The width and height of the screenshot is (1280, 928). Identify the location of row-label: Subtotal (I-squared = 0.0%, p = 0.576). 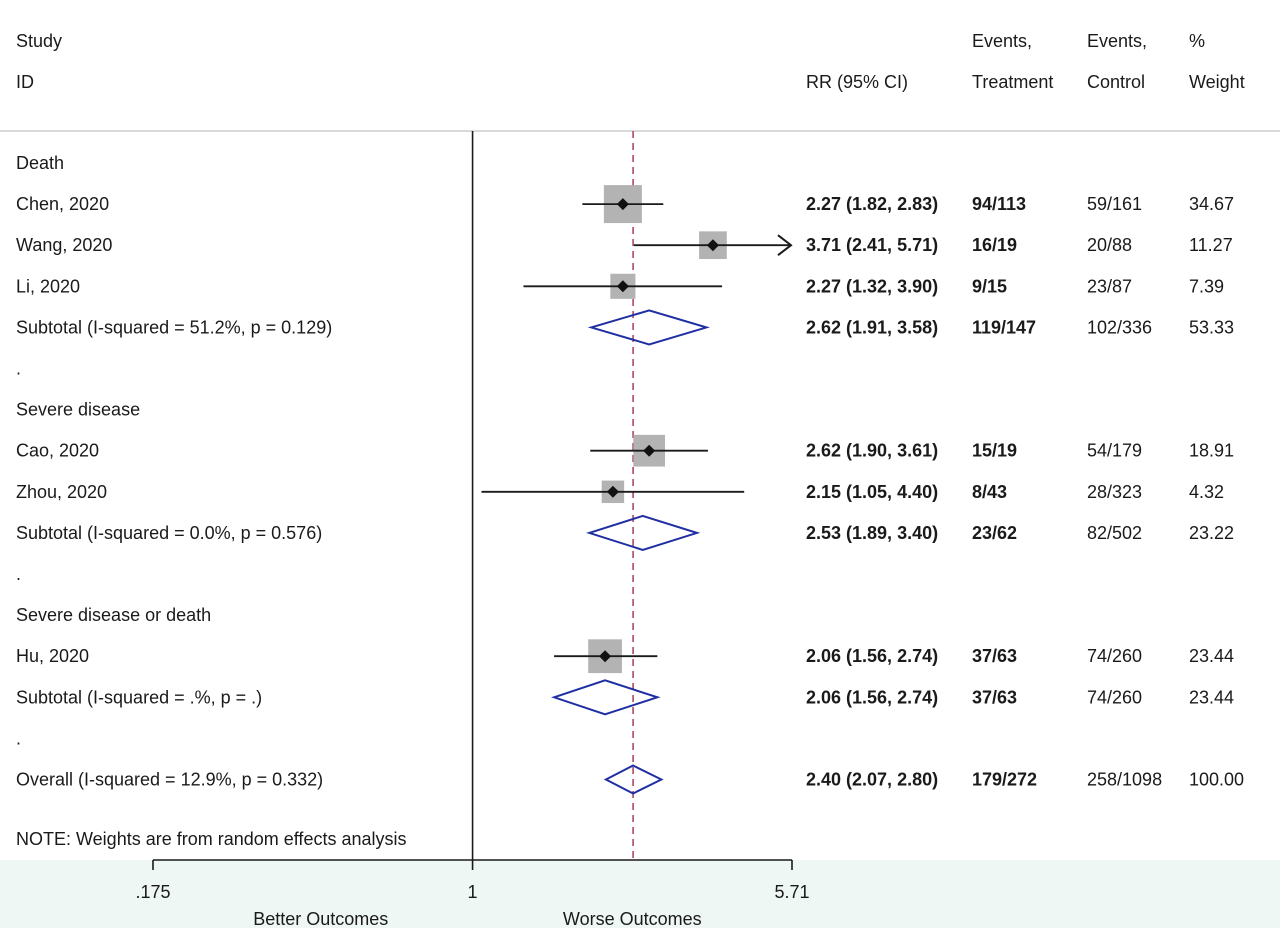
(169, 533).